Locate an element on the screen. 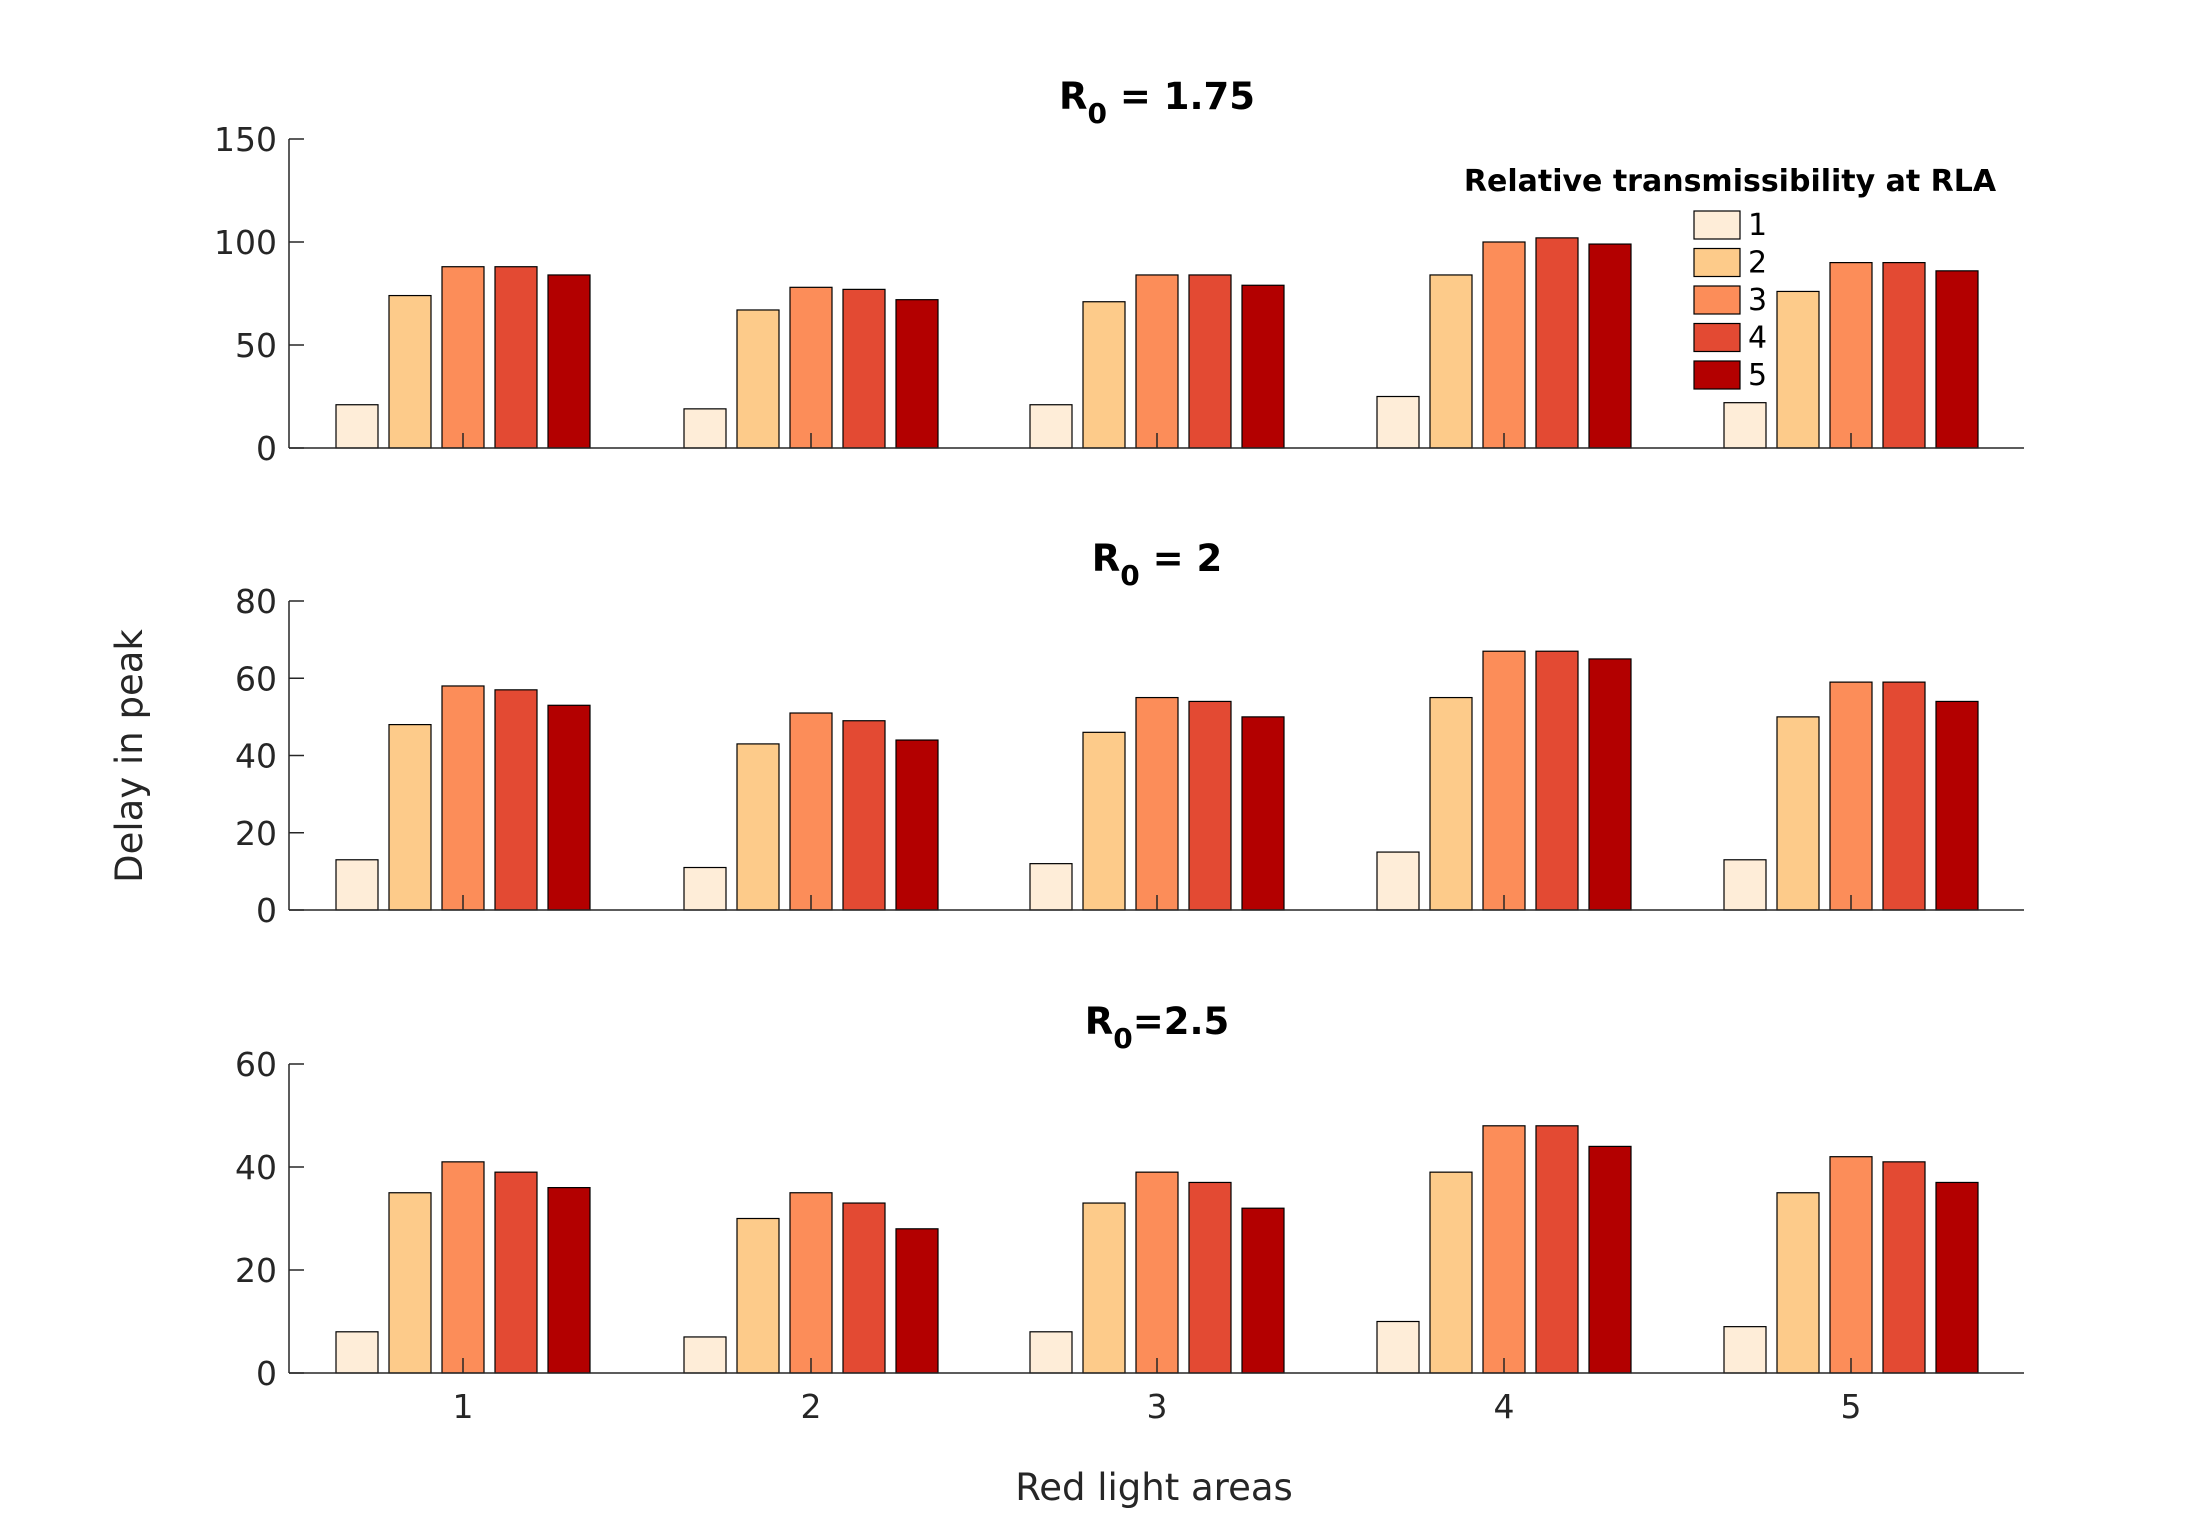  bar-panel1-series1-cat5 is located at coordinates (1745, 425).